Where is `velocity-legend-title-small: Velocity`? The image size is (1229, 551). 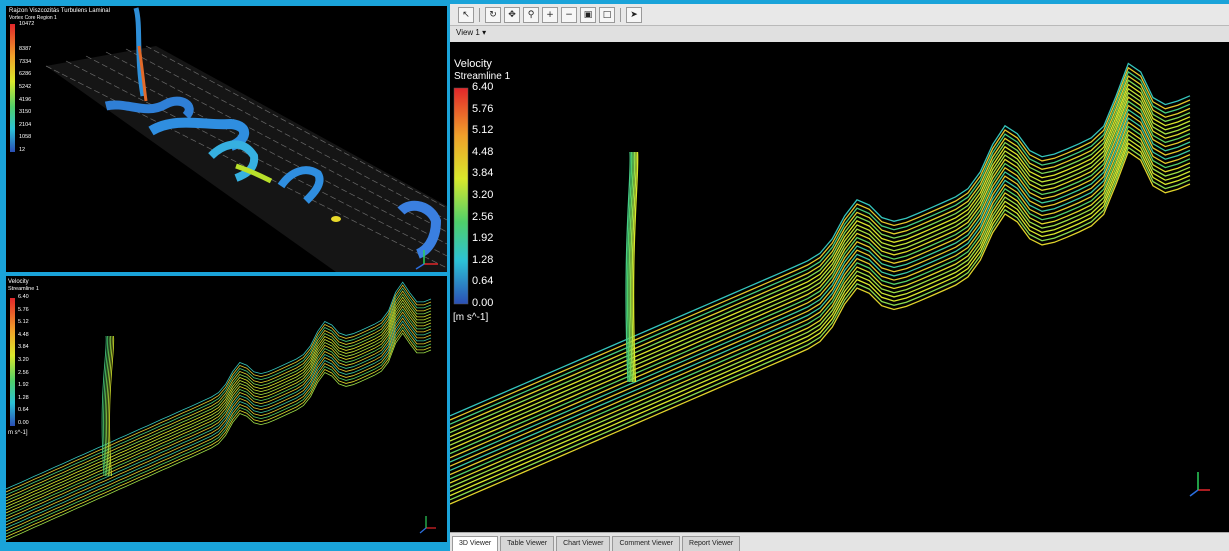 velocity-legend-title-small: Velocity is located at coordinates (18, 282).